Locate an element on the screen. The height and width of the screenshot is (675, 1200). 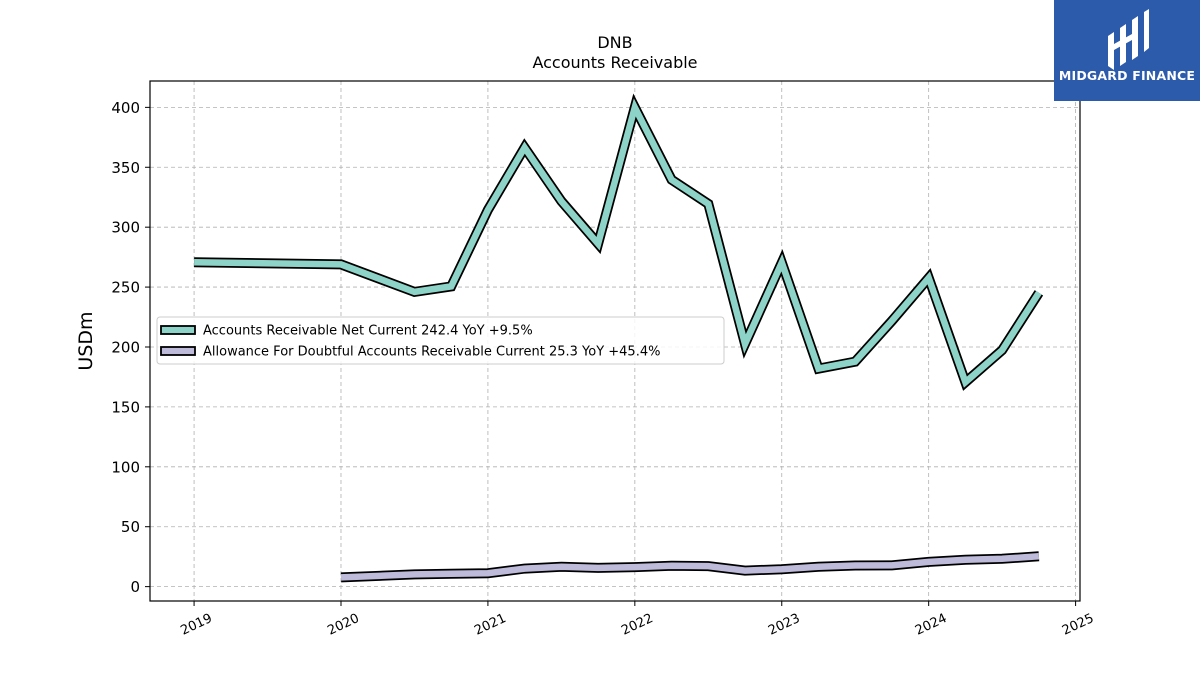
y-tick-label: 50 is located at coordinates (130, 527).